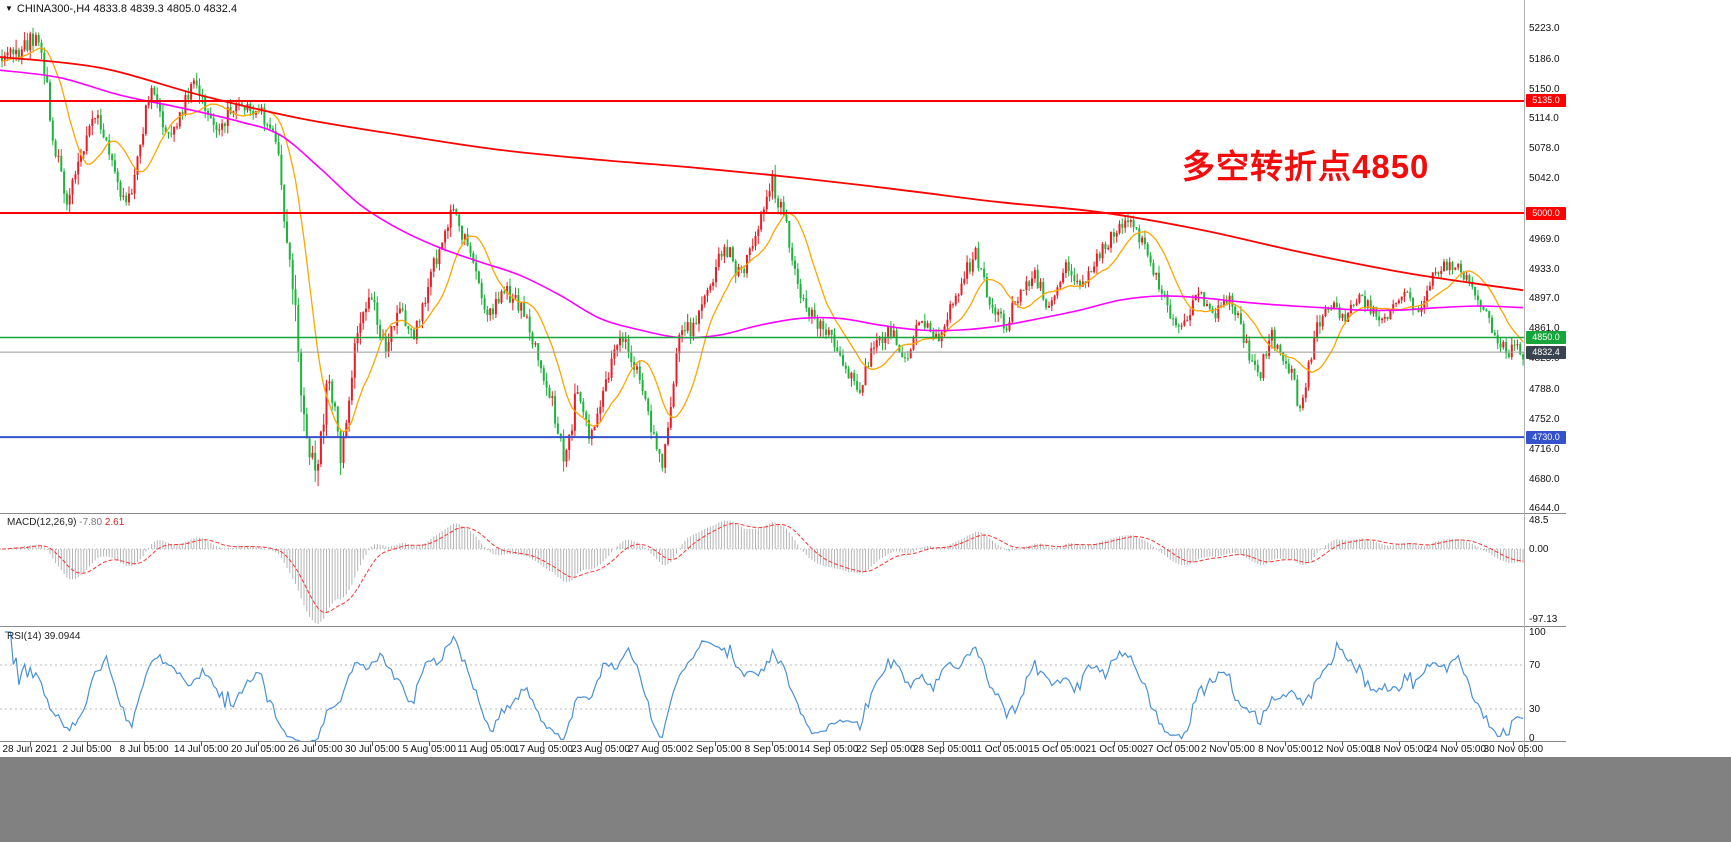 This screenshot has width=1731, height=842. I want to click on price-tick-label: 4788.0, so click(1544, 389).